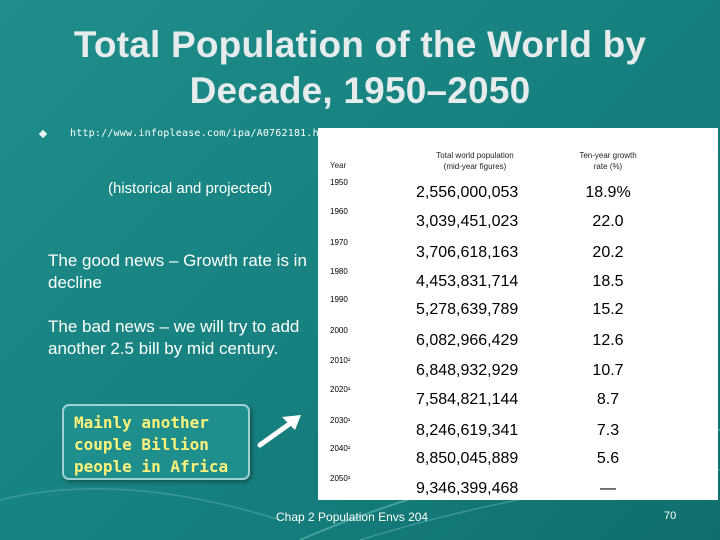 This screenshot has width=720, height=540. I want to click on cell-year: 2010¹, so click(340, 360).